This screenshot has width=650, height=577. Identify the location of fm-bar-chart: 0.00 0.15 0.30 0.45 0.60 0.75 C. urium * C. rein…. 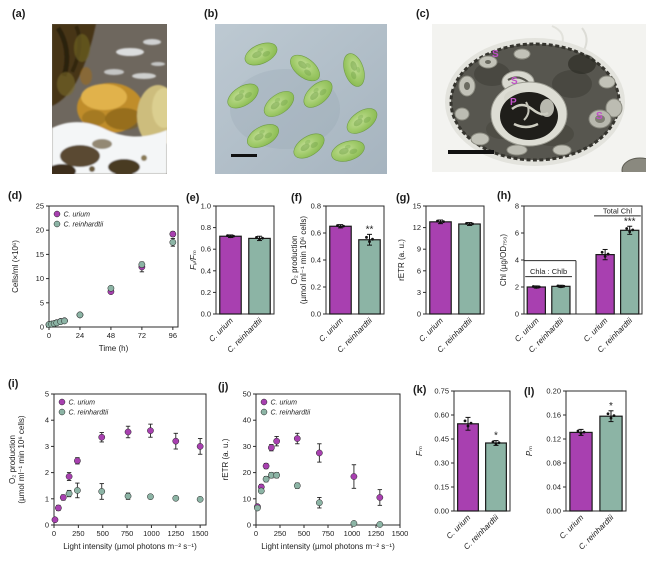
(467, 478).